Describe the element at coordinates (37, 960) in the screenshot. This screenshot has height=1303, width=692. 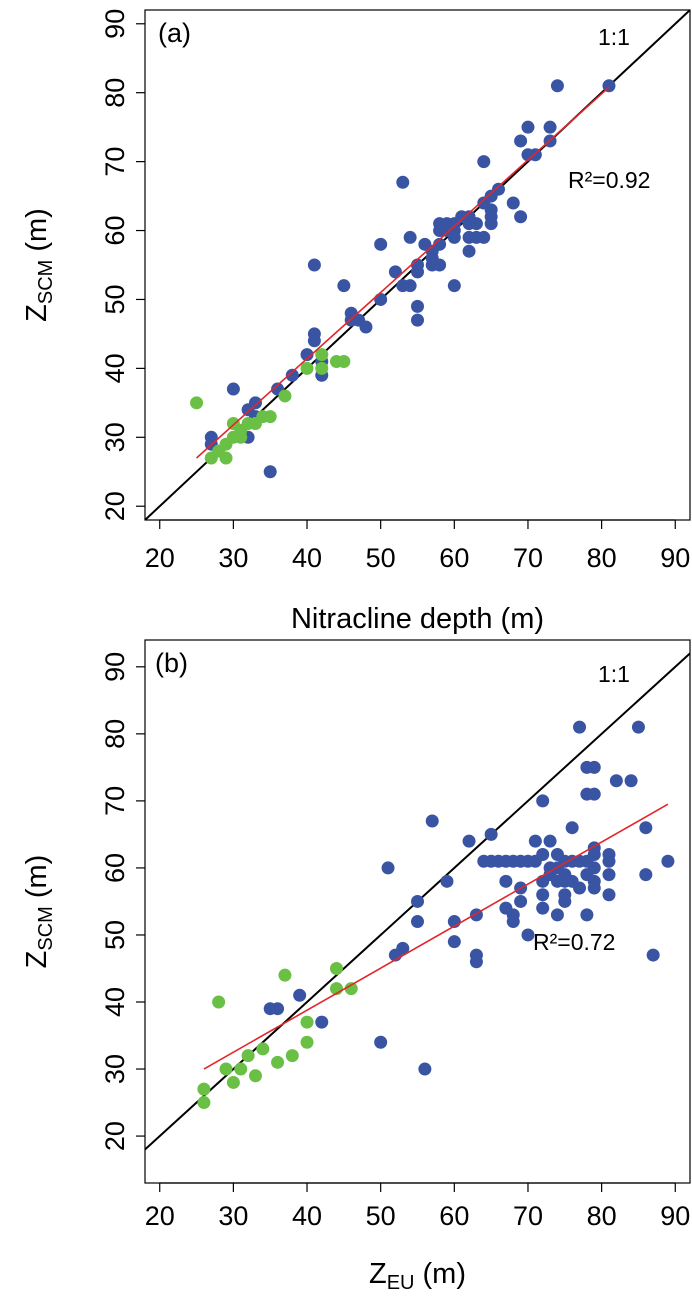
I see `label-main: Z` at that location.